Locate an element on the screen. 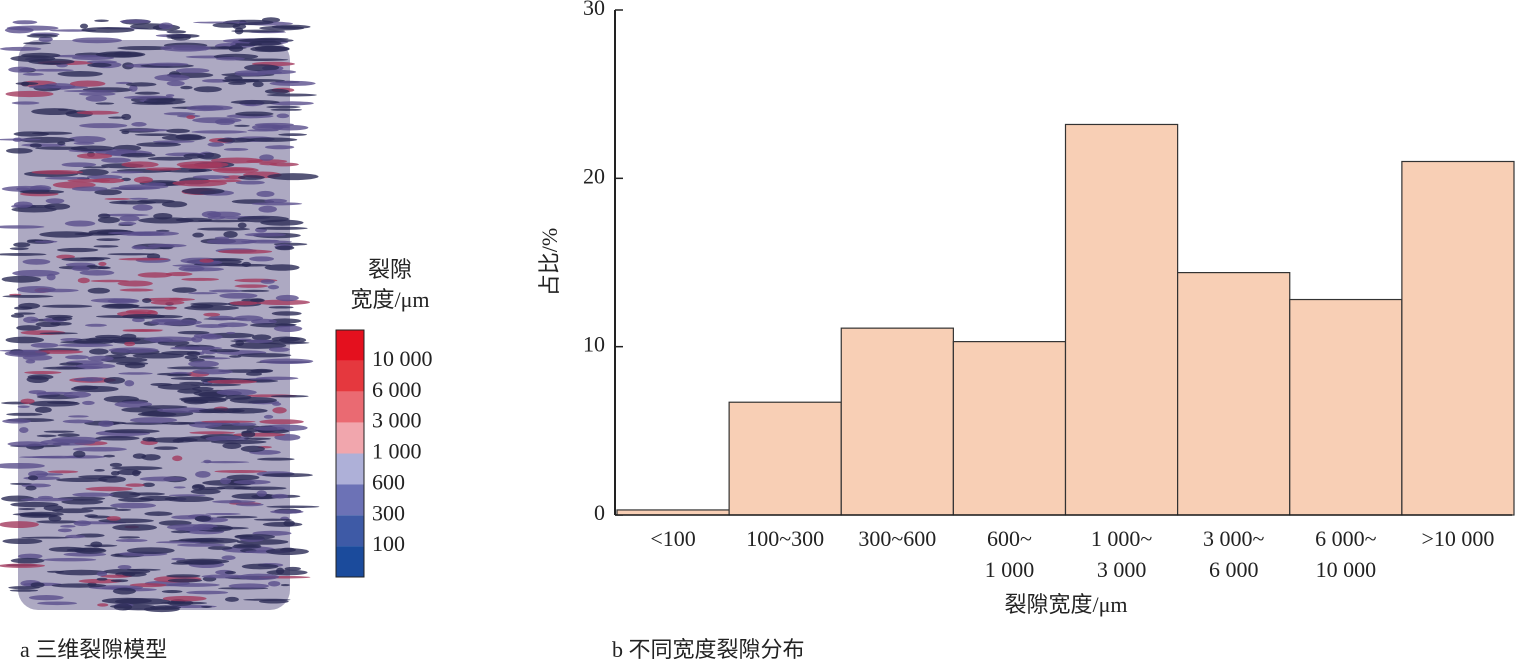  x-tick-label: >10 000 is located at coordinates (1458, 538).